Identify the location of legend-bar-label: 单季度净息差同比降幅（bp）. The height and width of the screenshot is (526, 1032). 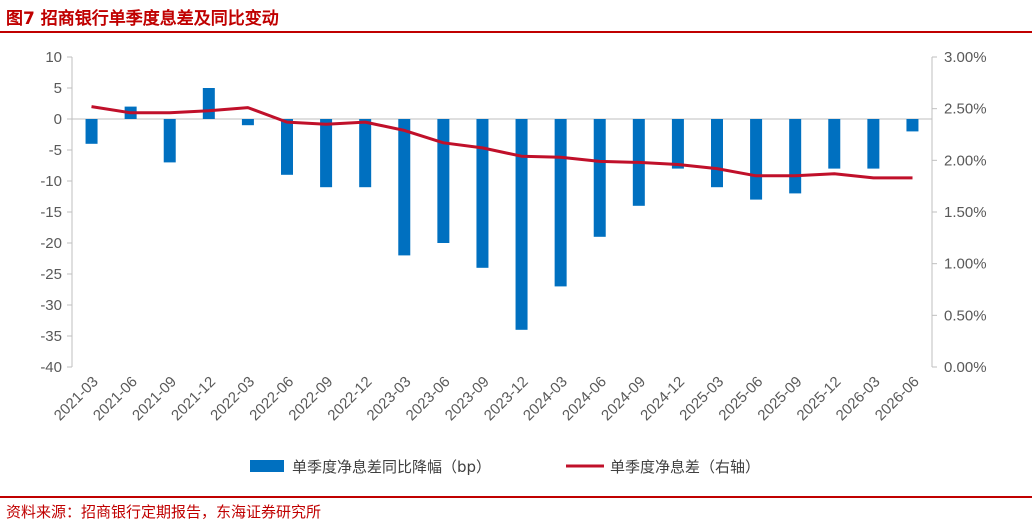
(391, 467).